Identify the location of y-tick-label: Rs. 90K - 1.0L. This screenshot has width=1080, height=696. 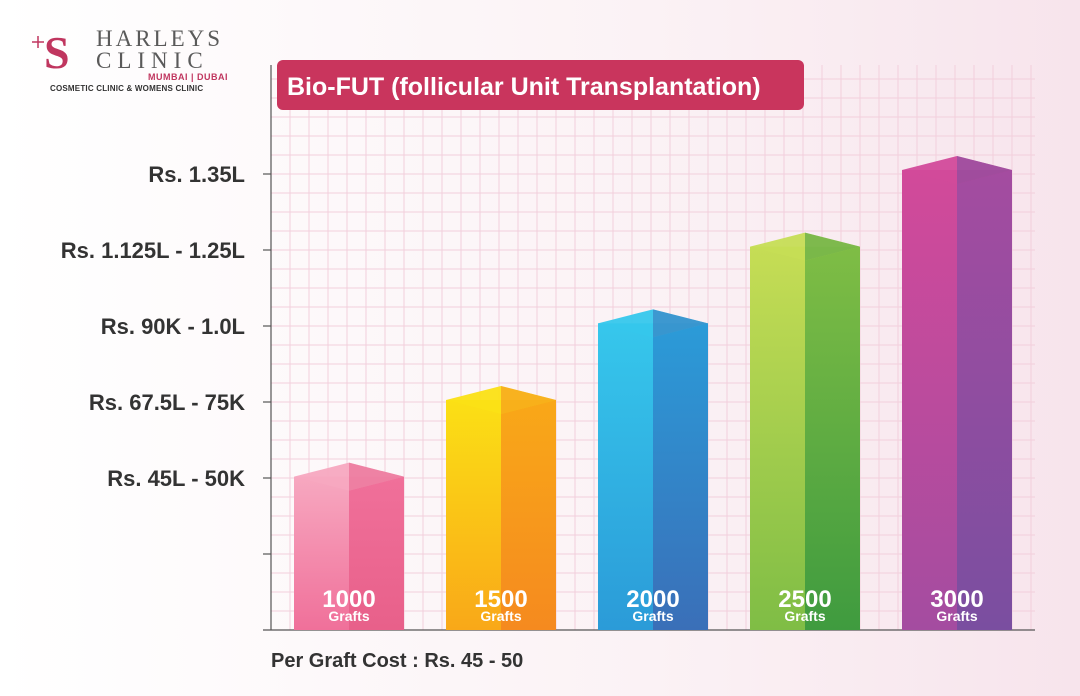
(173, 326).